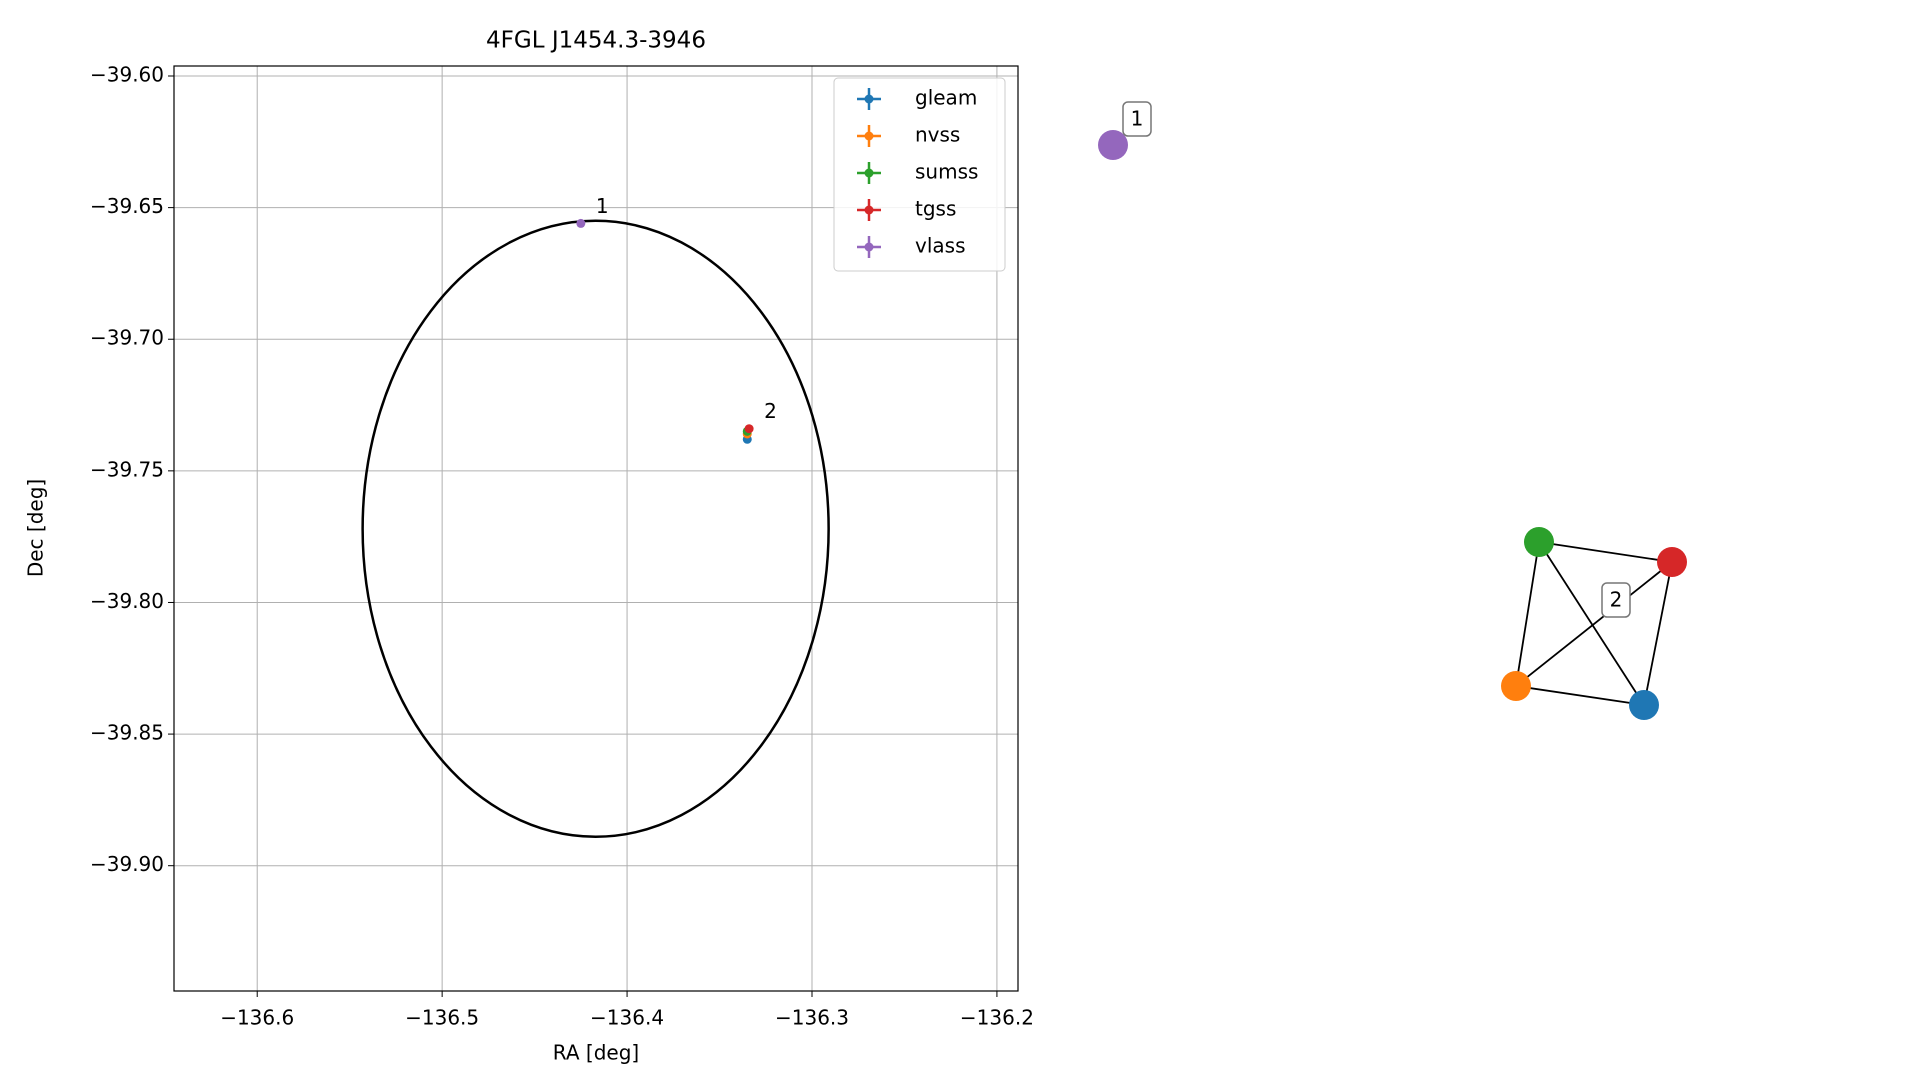  Describe the element at coordinates (770, 411) in the screenshot. I see `annotation: 2` at that location.